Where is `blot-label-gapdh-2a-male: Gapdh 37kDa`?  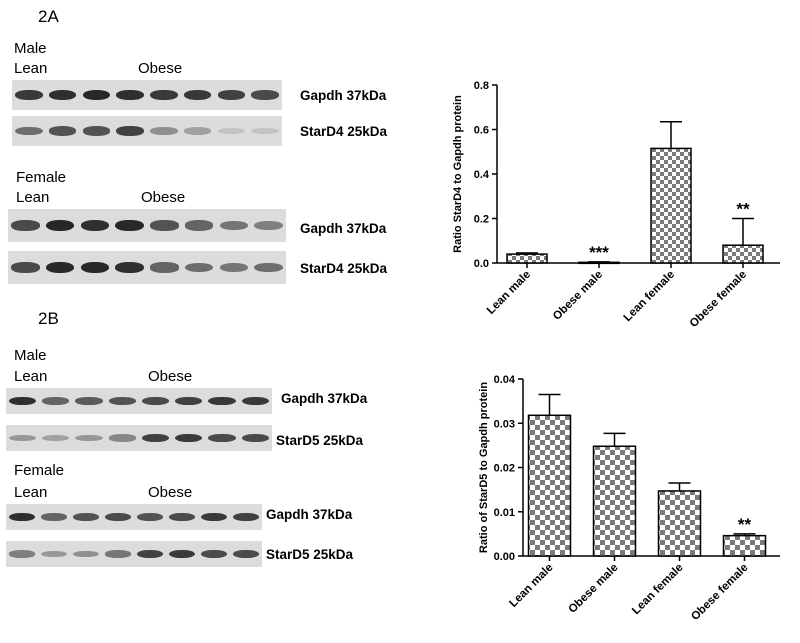
blot-label-gapdh-2a-male: Gapdh 37kDa is located at coordinates (343, 95).